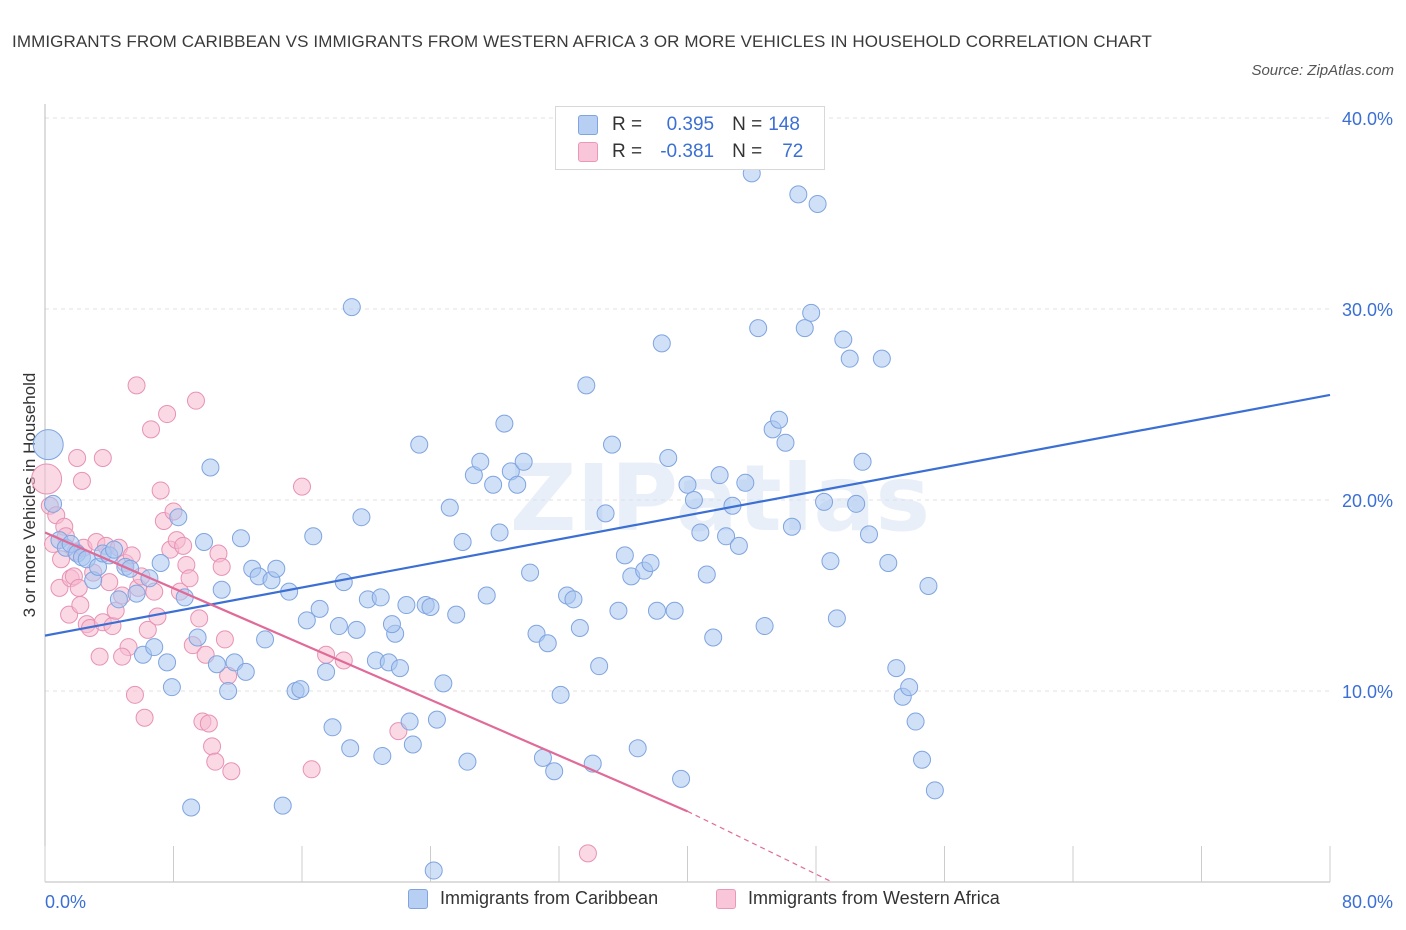  What do you see at coordinates (627, 151) in the screenshot?
I see `legend-r-label: R =` at bounding box center [627, 151].